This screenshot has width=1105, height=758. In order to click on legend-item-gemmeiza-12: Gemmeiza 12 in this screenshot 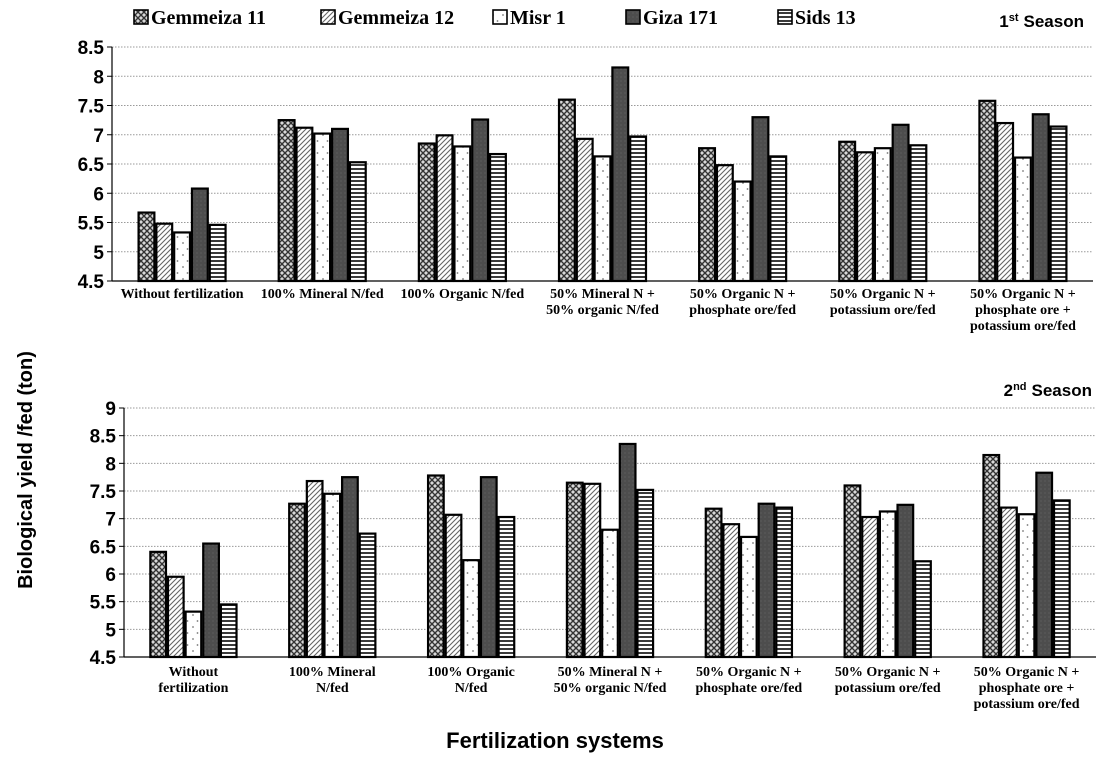, I will do `click(387, 18)`.